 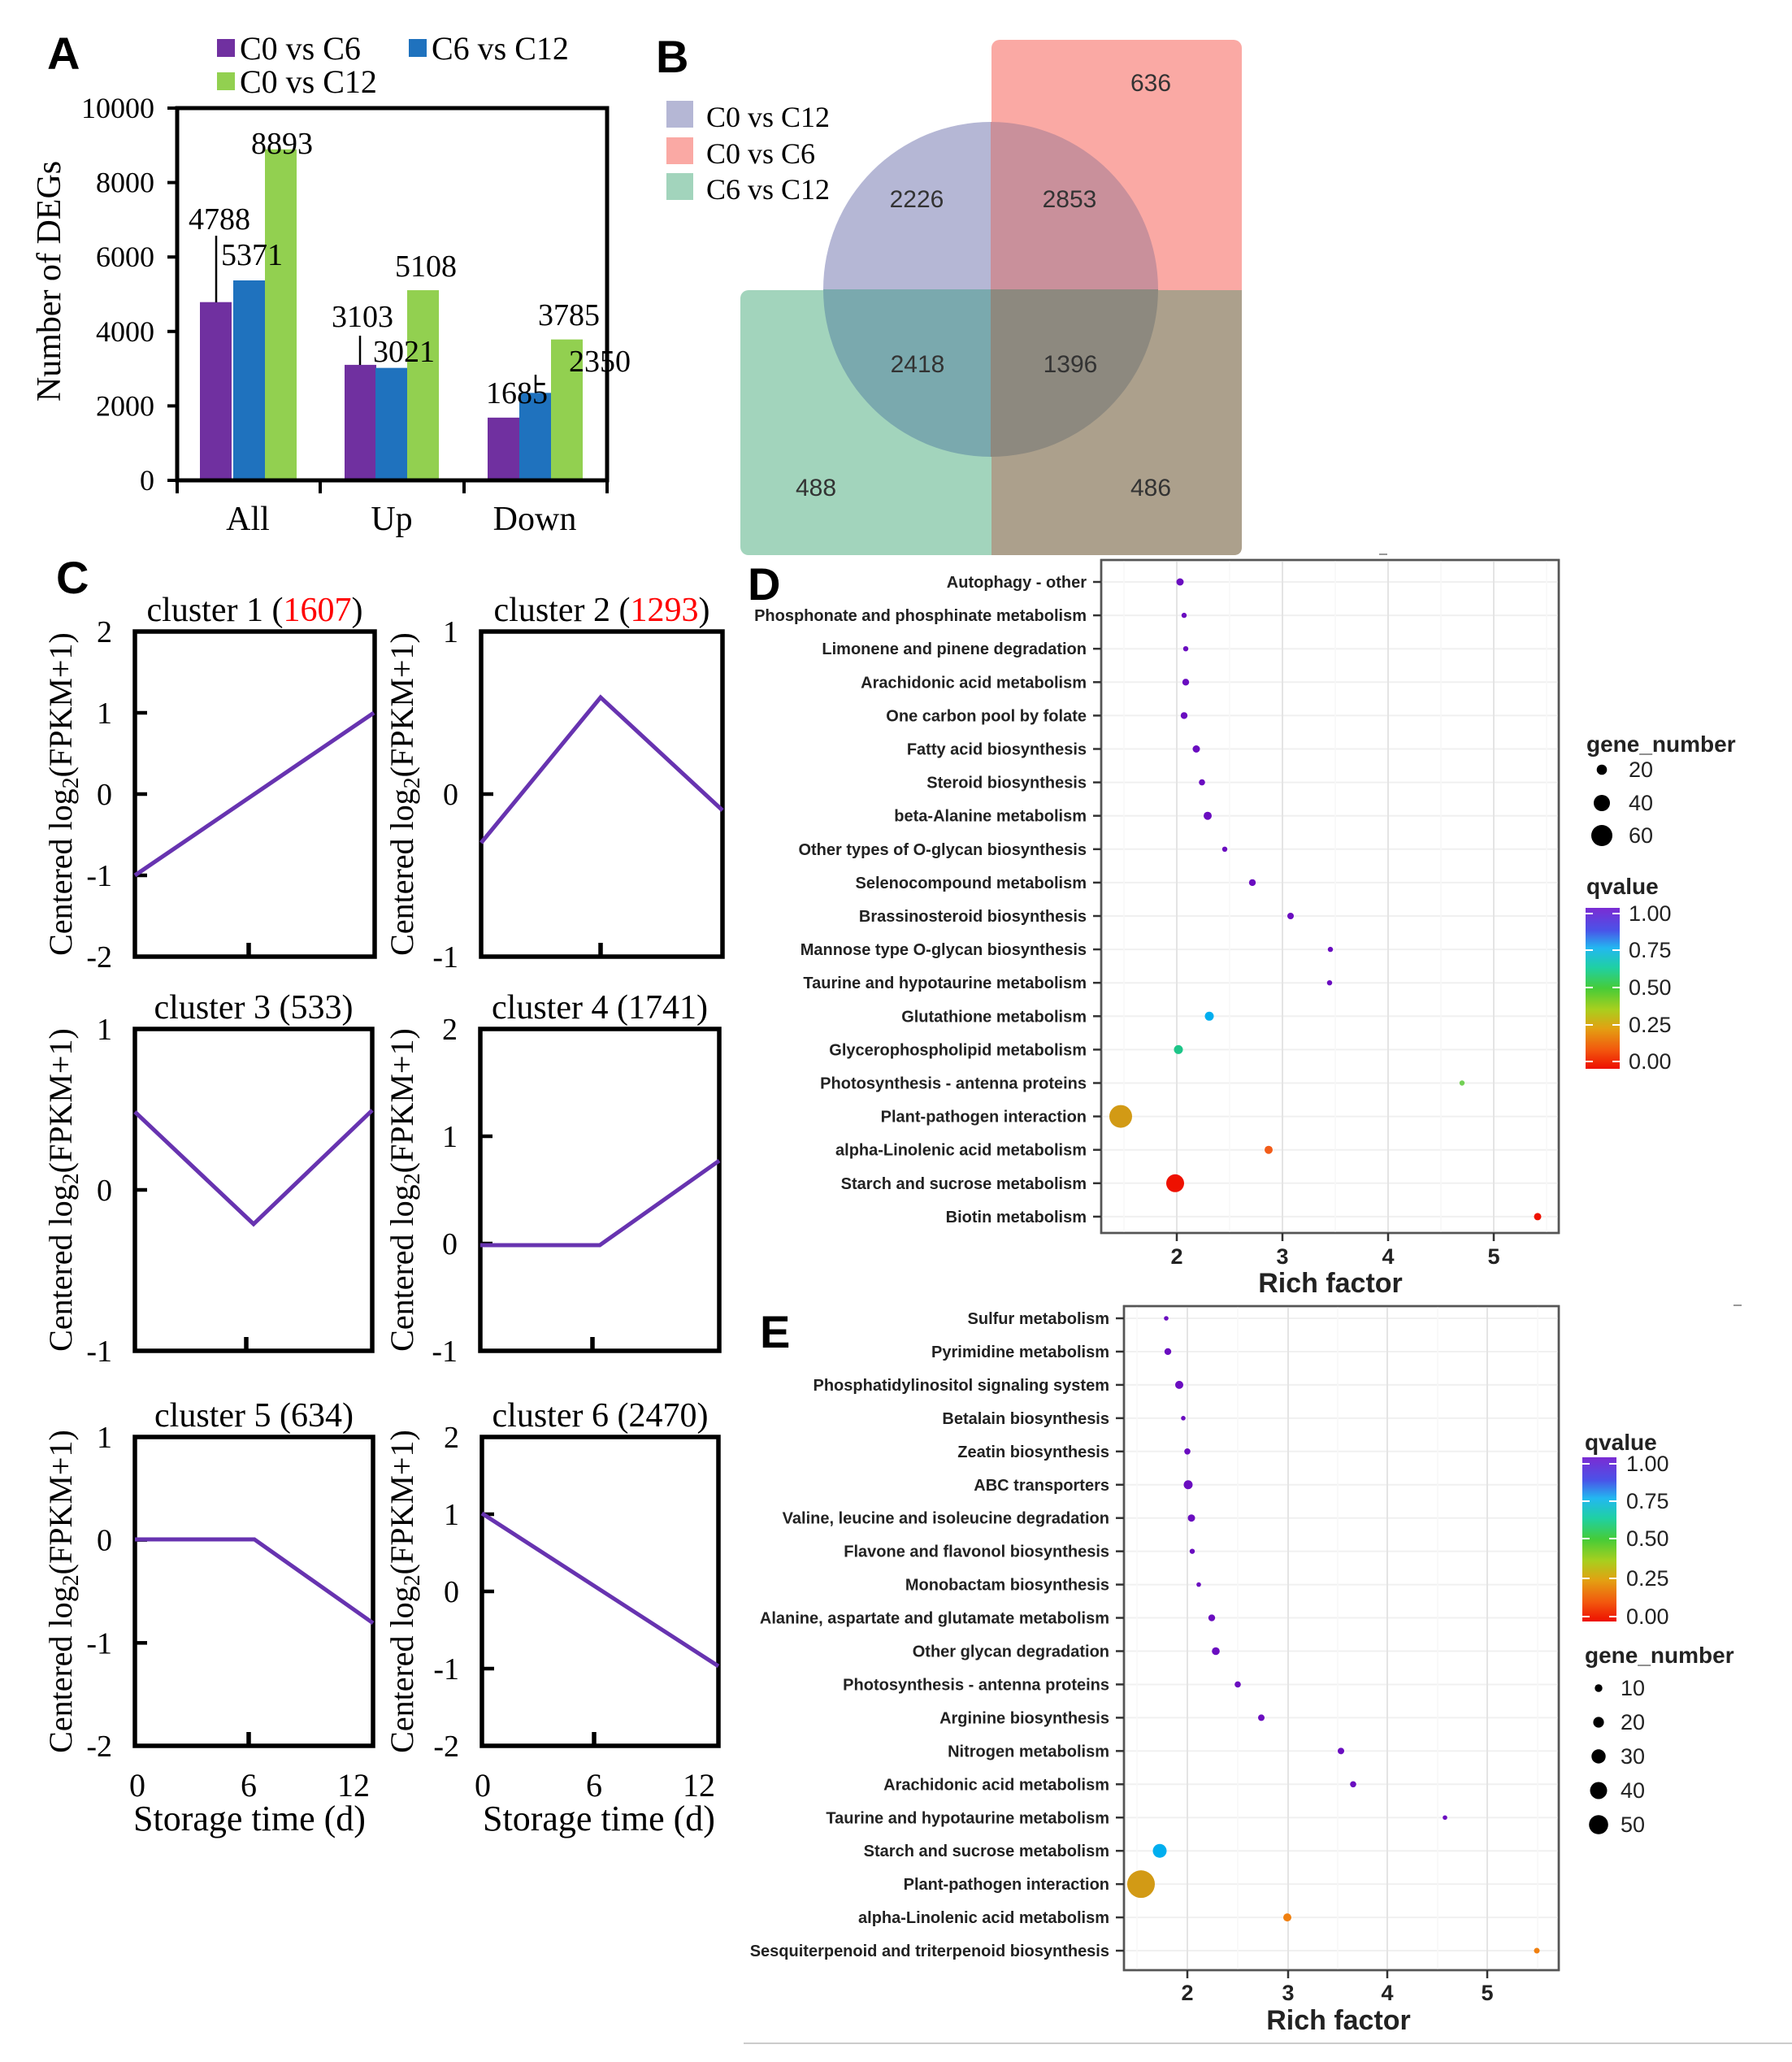 What do you see at coordinates (1641, 835) in the screenshot?
I see `svg-text: 60` at bounding box center [1641, 835].